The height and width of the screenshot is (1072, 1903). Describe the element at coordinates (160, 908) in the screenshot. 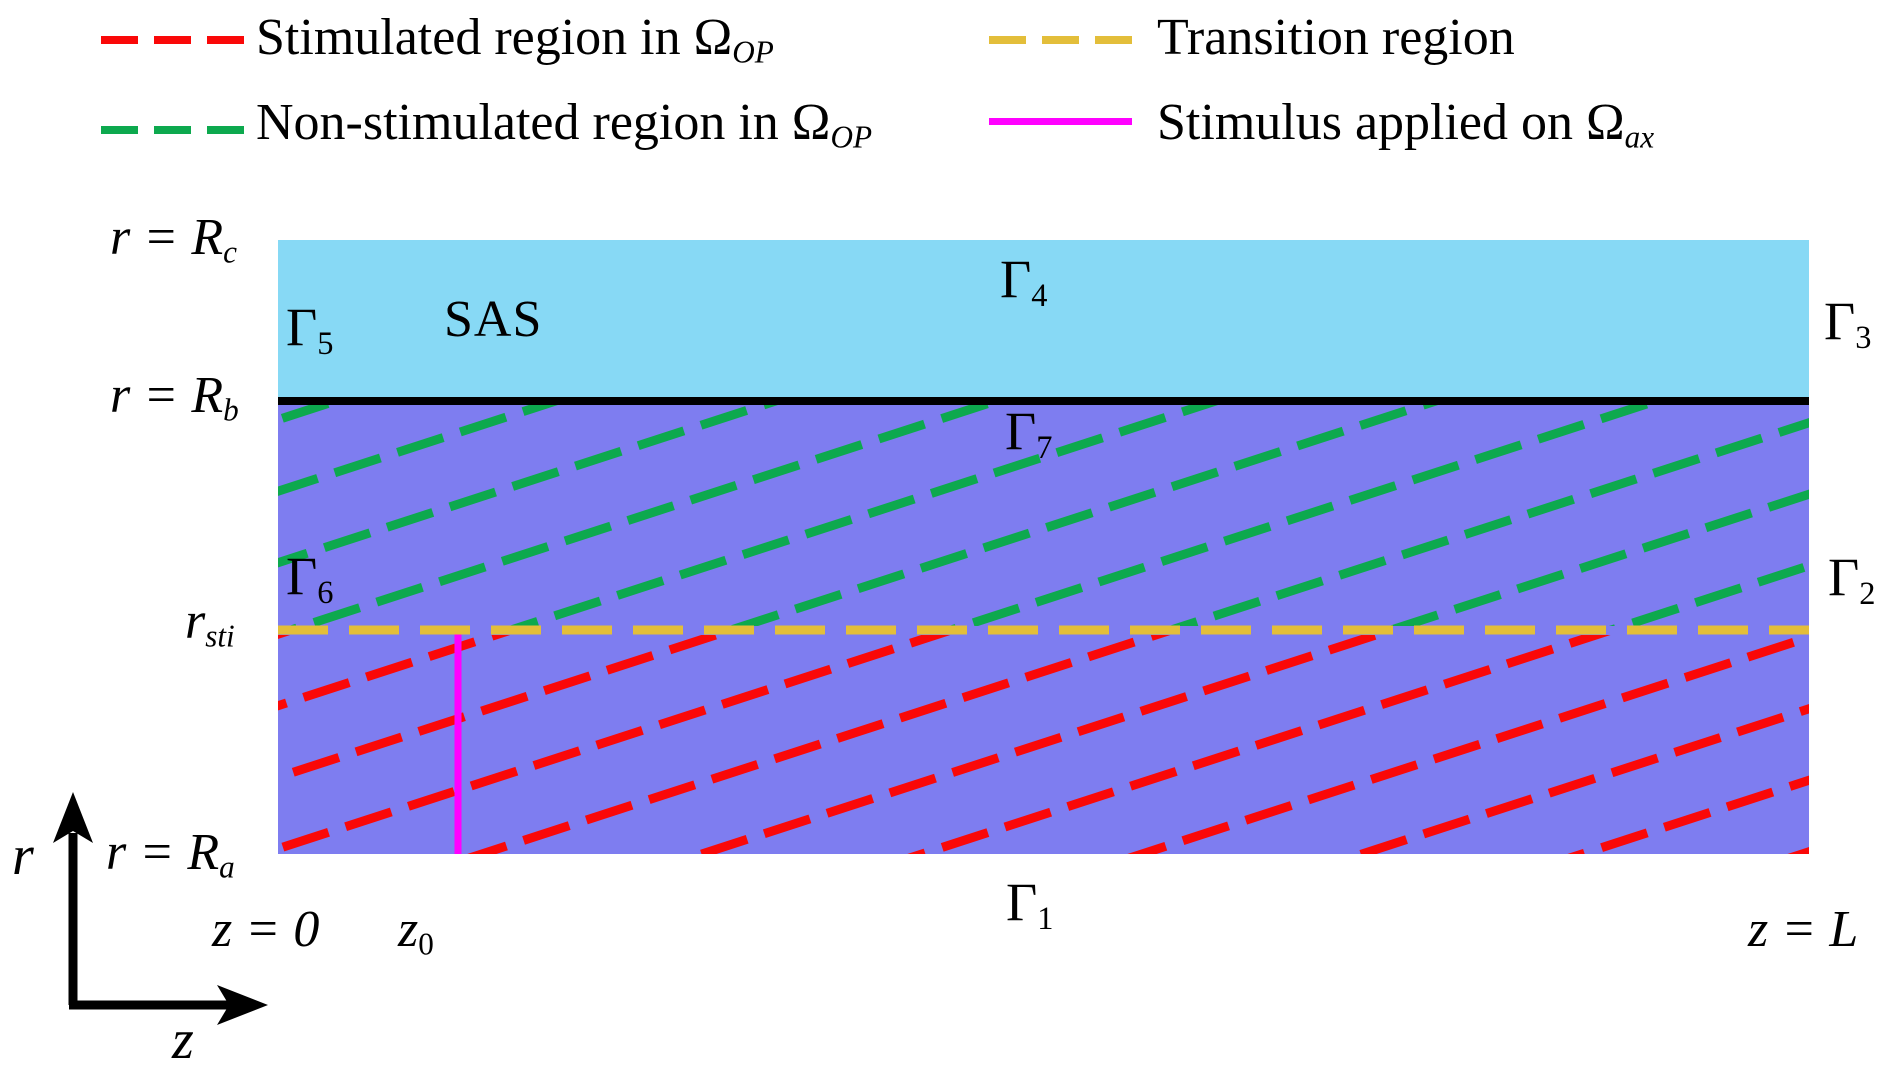

I see `coordinate-axes` at that location.